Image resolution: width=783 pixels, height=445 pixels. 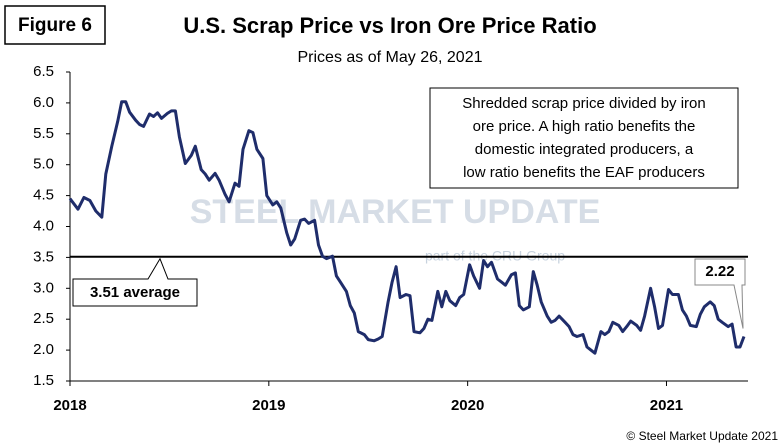 What do you see at coordinates (467, 405) in the screenshot?
I see `x-tick-label: 2020` at bounding box center [467, 405].